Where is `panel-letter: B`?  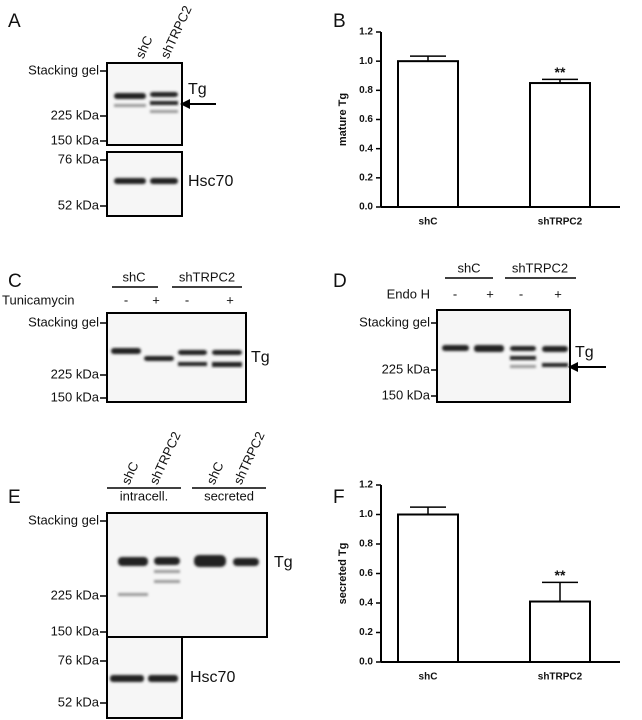
panel-letter: B is located at coordinates (339, 21).